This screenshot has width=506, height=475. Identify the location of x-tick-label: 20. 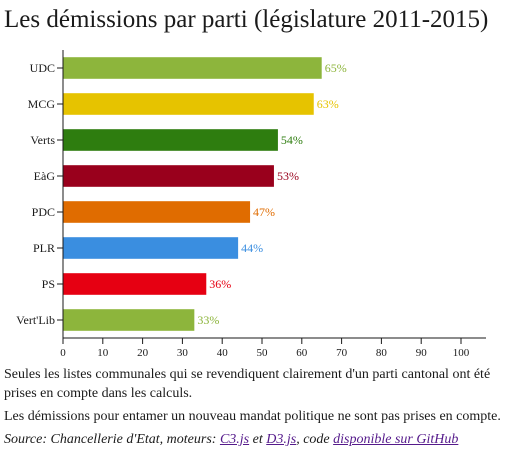
(143, 353).